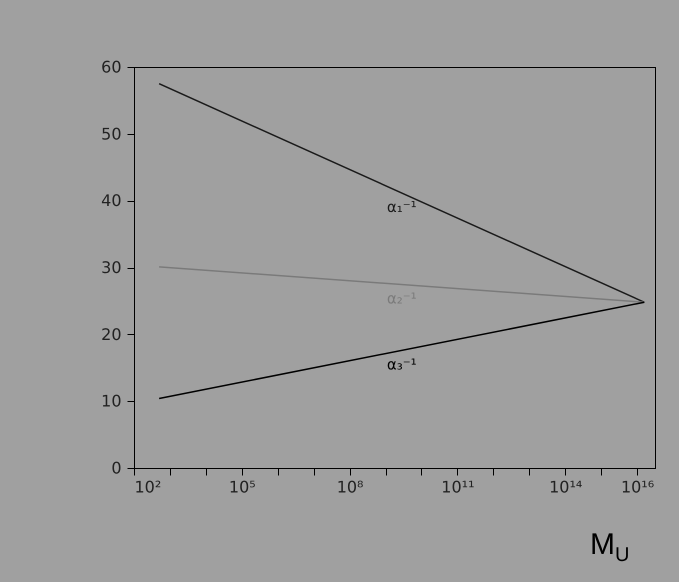 This screenshot has height=582, width=679. I want to click on x-axis-title: M$_{U}$, so click(610, 547).